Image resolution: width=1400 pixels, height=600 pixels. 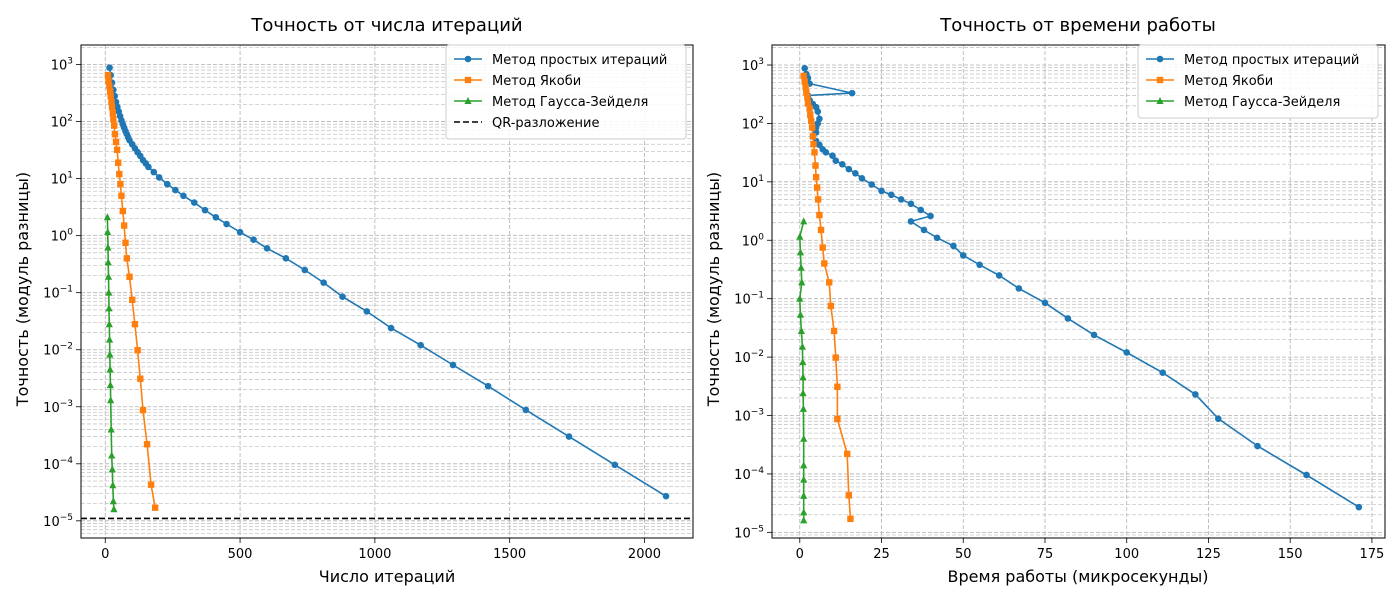 What do you see at coordinates (387, 576) in the screenshot?
I see `x-axis-label: Число итераций` at bounding box center [387, 576].